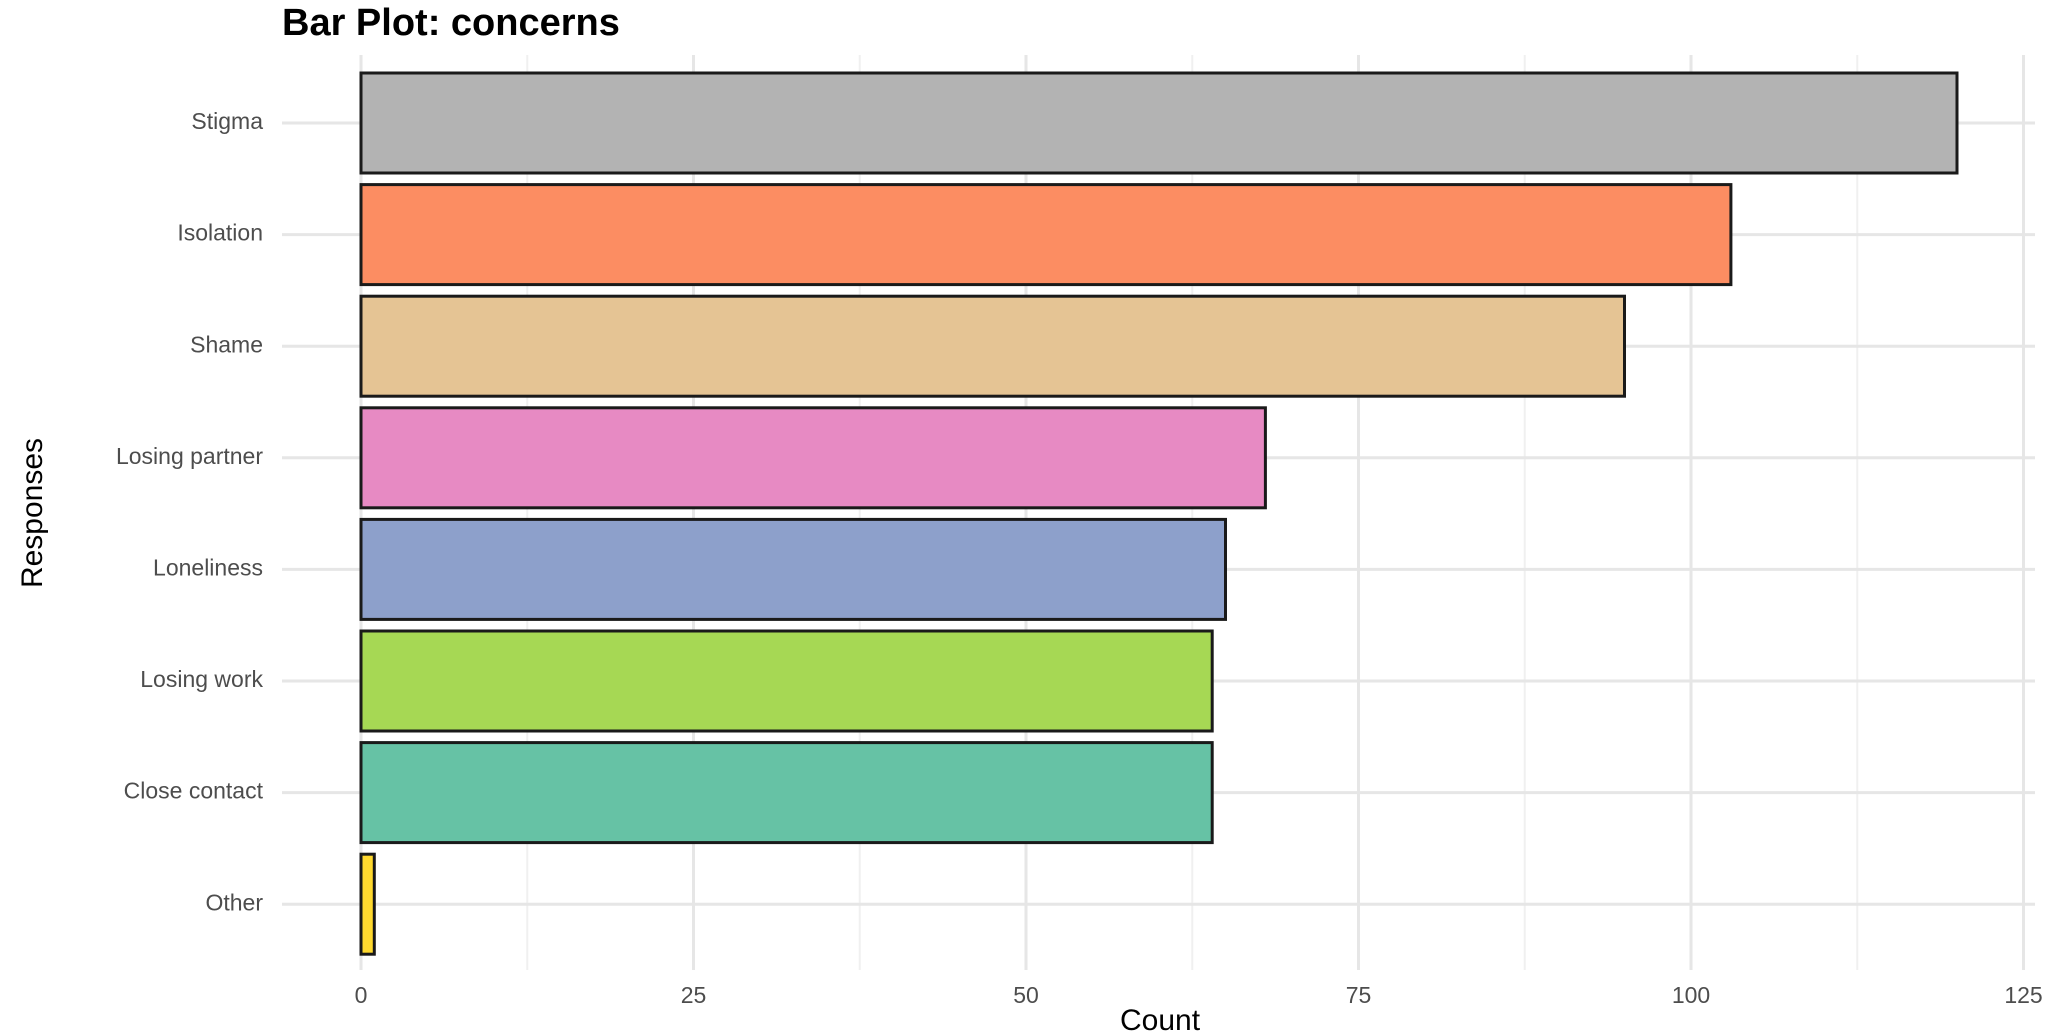 The height and width of the screenshot is (1035, 2051). What do you see at coordinates (194, 791) in the screenshot?
I see `y-tick-label: Close contact` at bounding box center [194, 791].